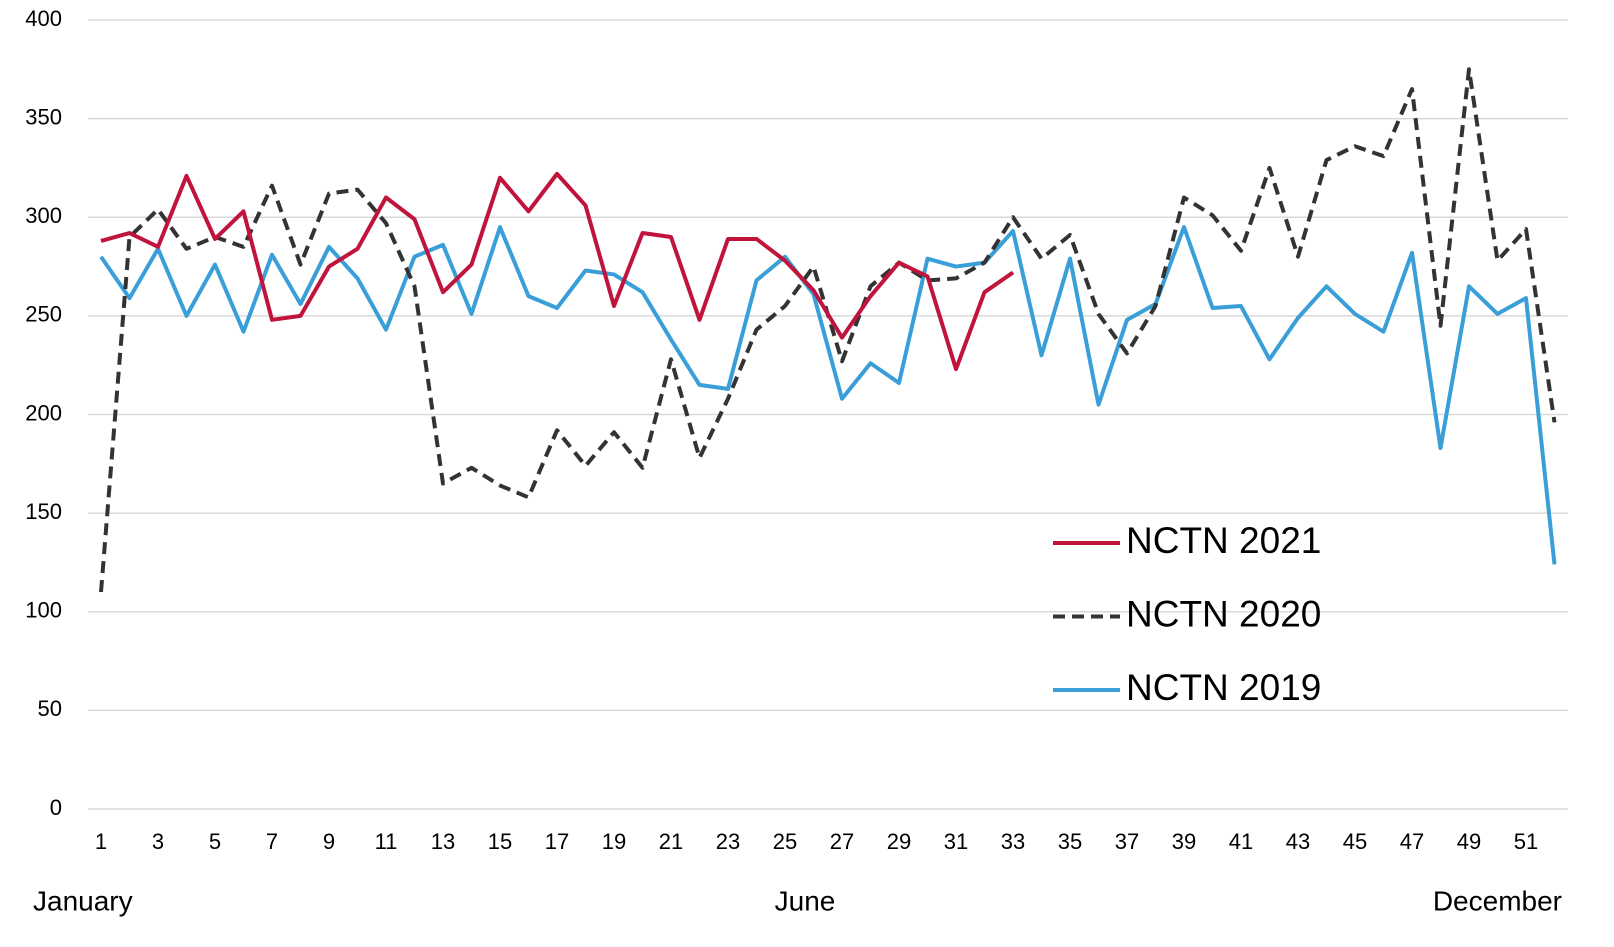 The height and width of the screenshot is (947, 1614). I want to click on x-tick-label: 37, so click(1127, 841).